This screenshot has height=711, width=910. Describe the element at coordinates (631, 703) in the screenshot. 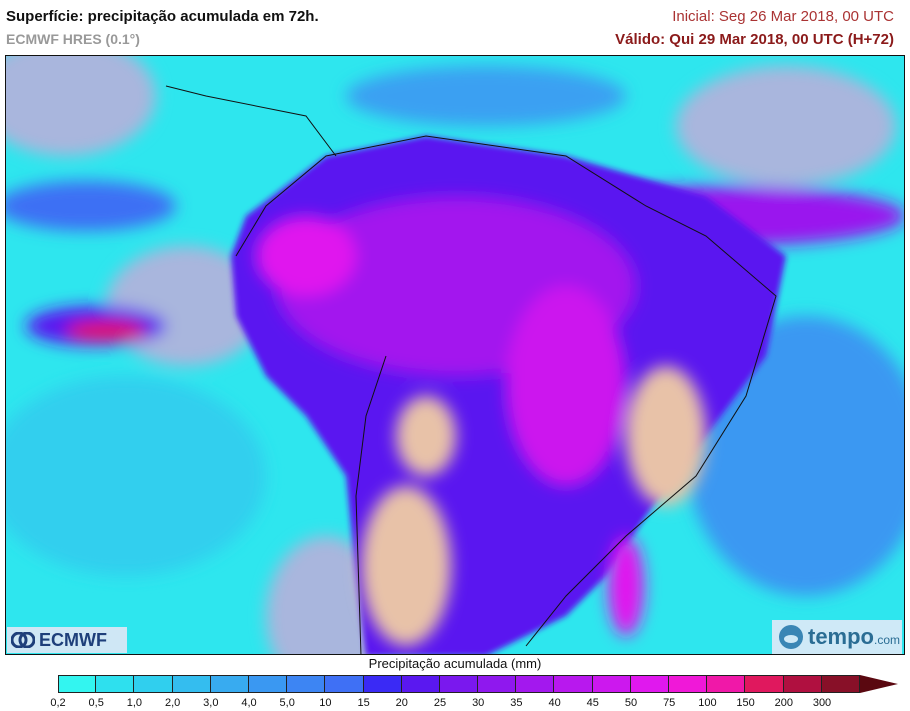

I see `colorbar-tick-label: 50` at that location.